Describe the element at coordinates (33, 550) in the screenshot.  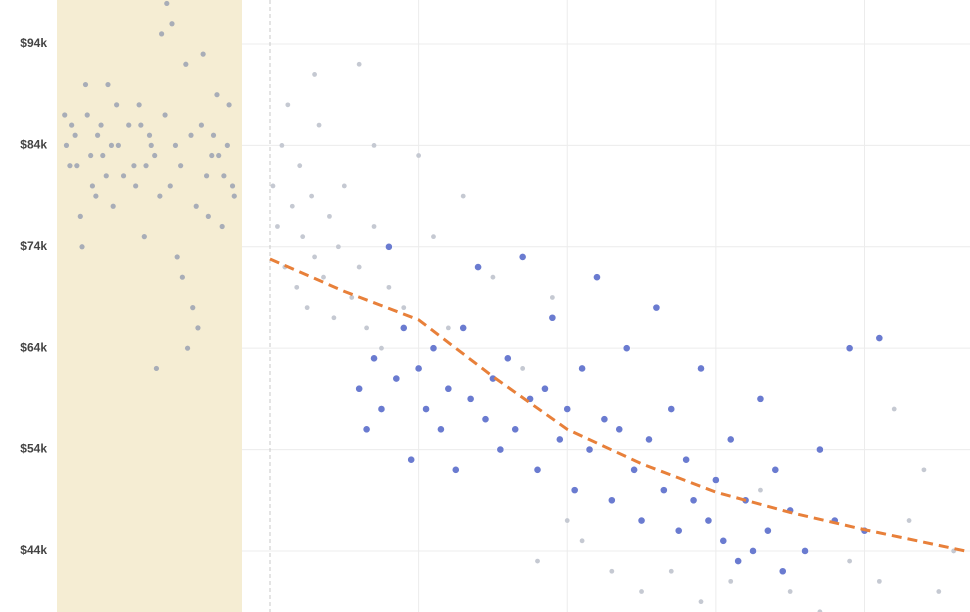
I see `y-tick-label: $44k` at that location.